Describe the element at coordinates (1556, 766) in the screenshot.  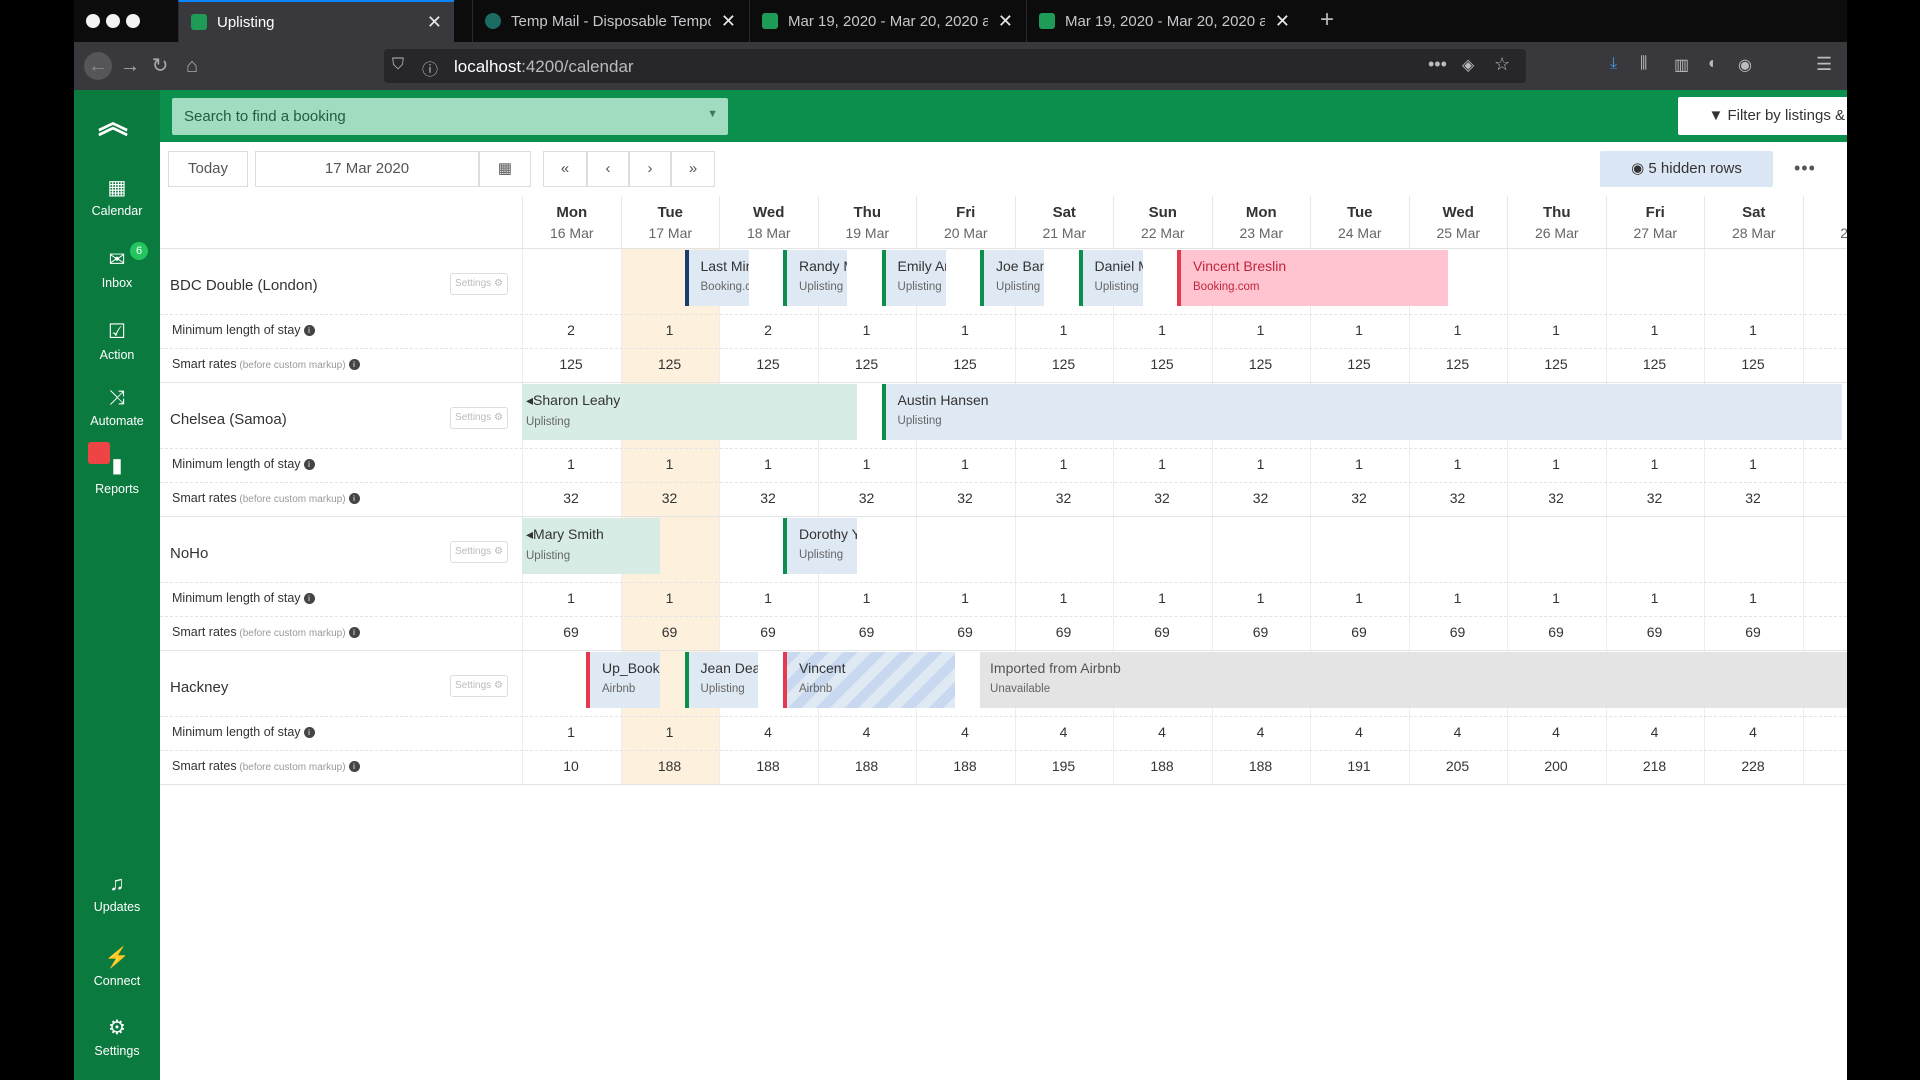
I see `smart-rate-cell: 200` at that location.